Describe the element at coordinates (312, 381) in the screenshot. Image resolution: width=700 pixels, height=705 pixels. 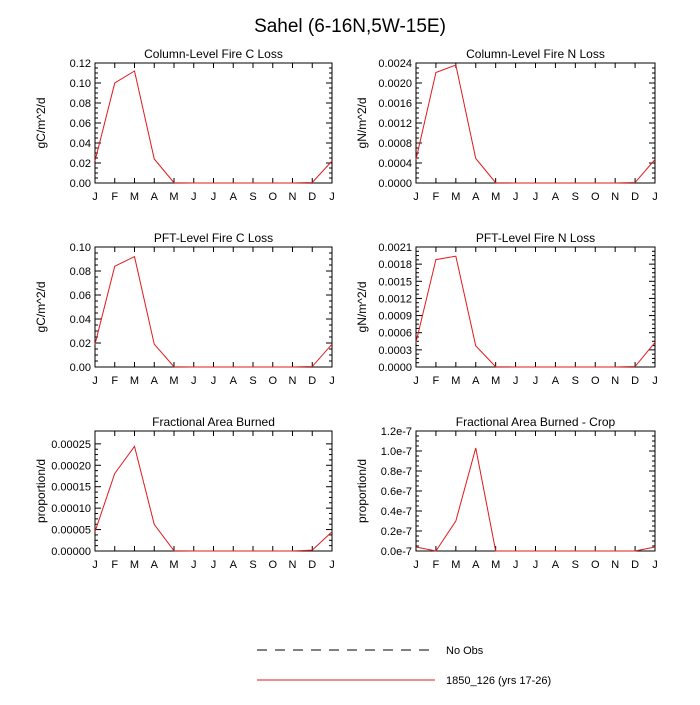
I see `panel-3-xtick-label: D` at that location.